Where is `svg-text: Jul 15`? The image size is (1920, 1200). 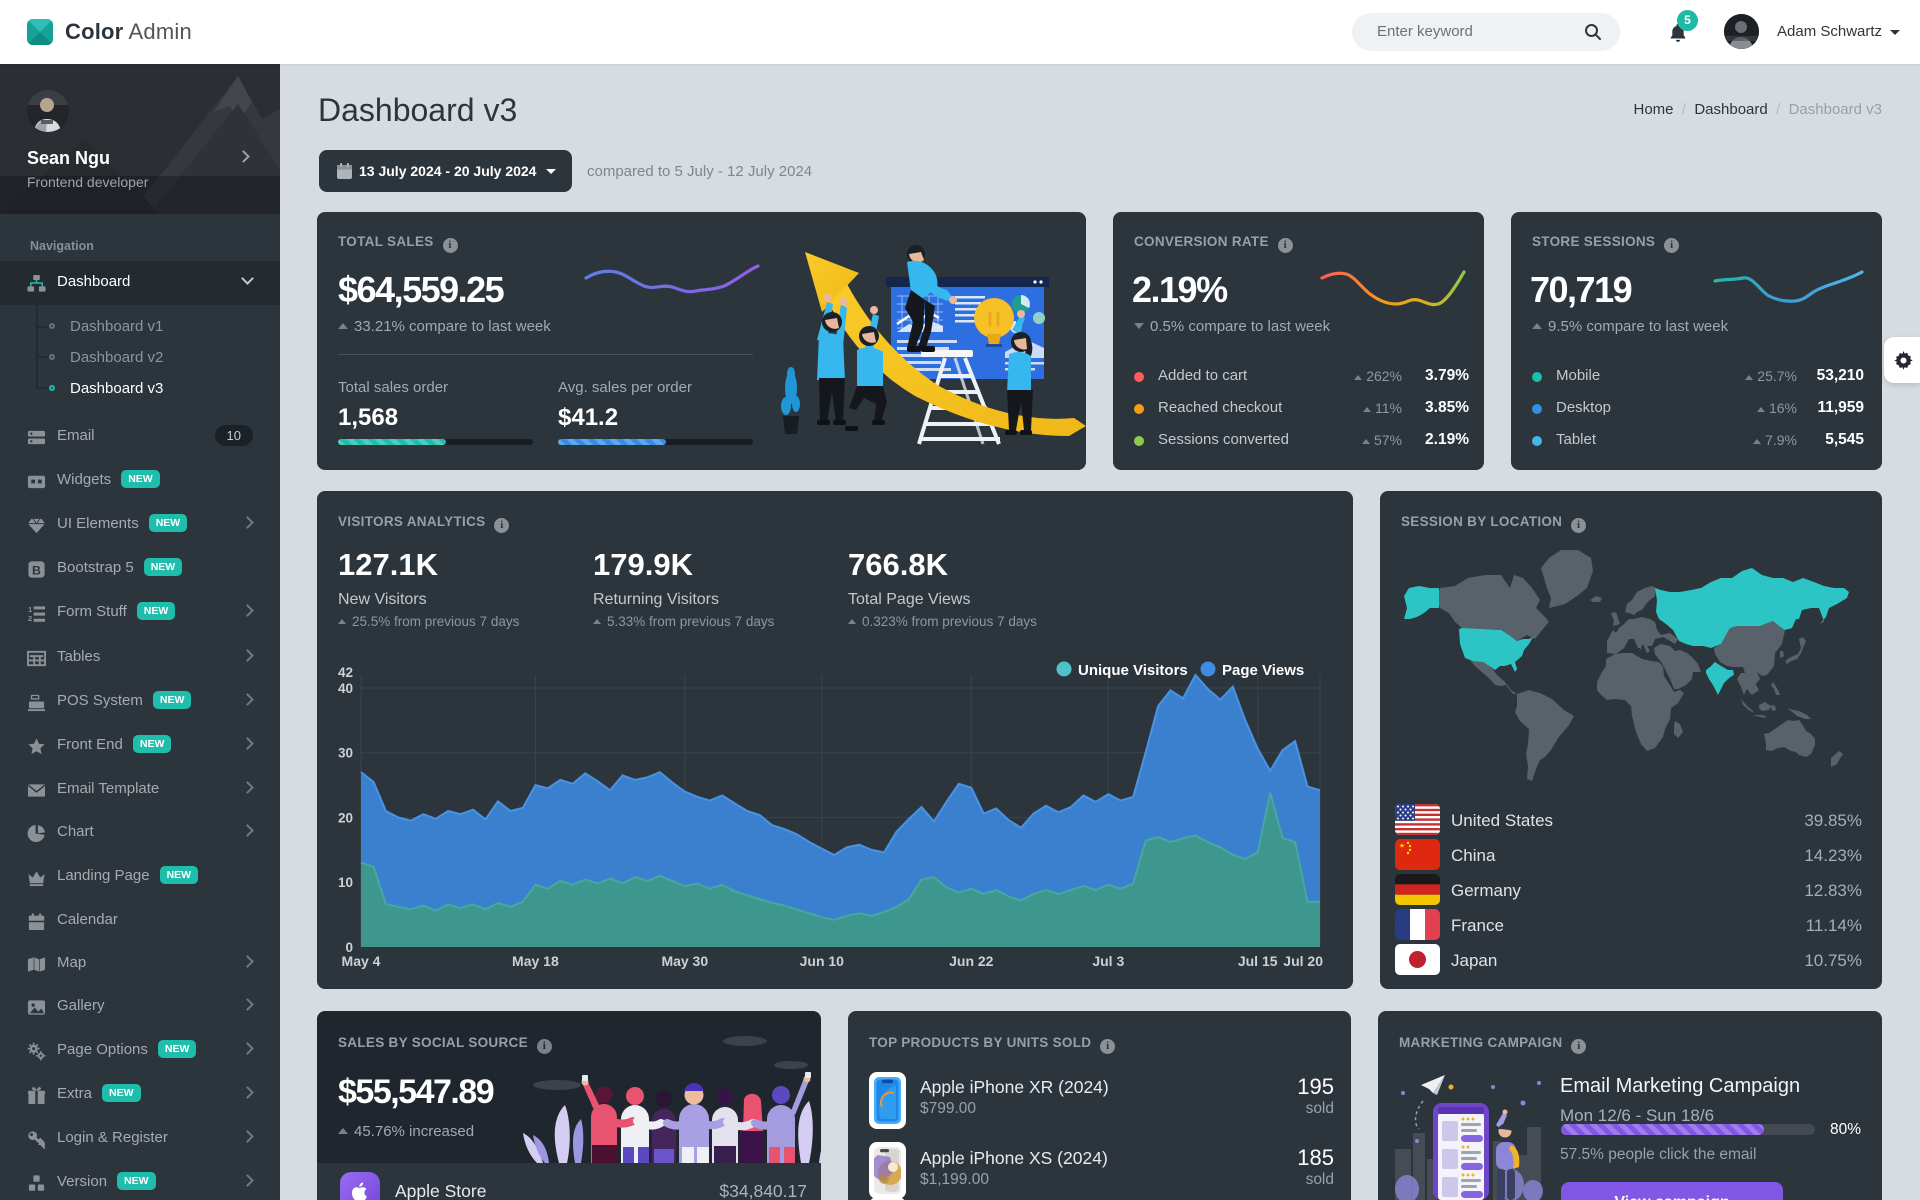 svg-text: Jul 15 is located at coordinates (1258, 961).